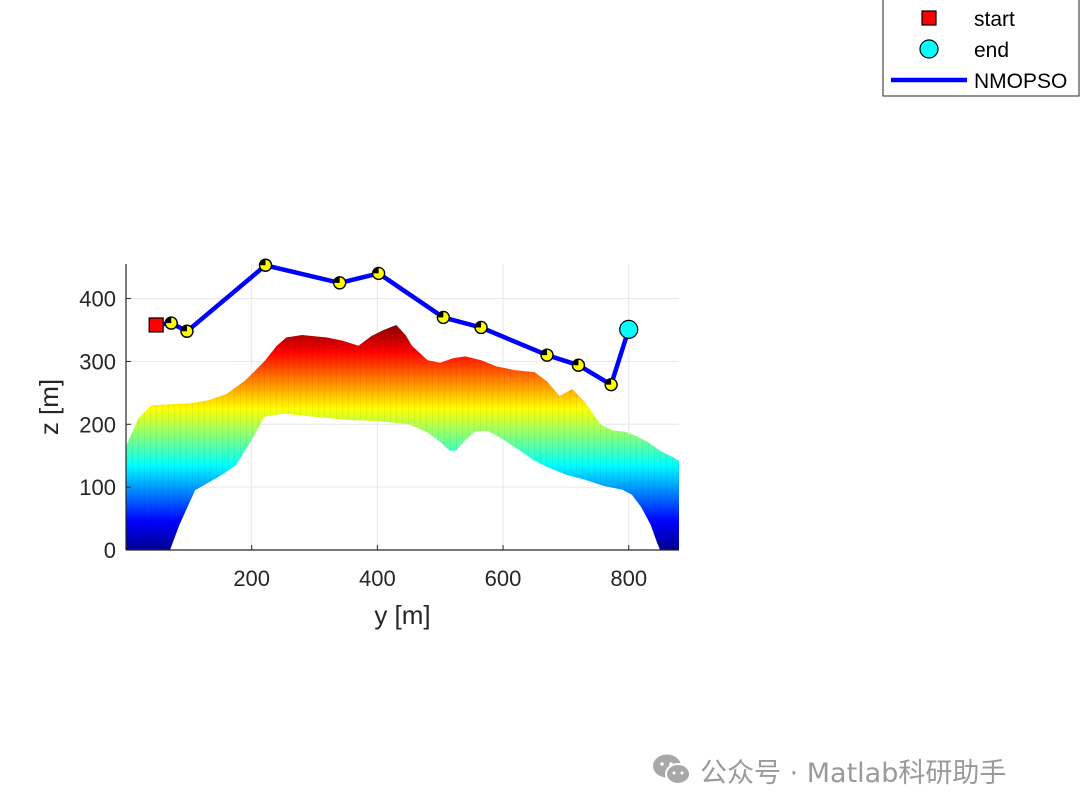  Describe the element at coordinates (991, 50) in the screenshot. I see `legend-label: end` at that location.